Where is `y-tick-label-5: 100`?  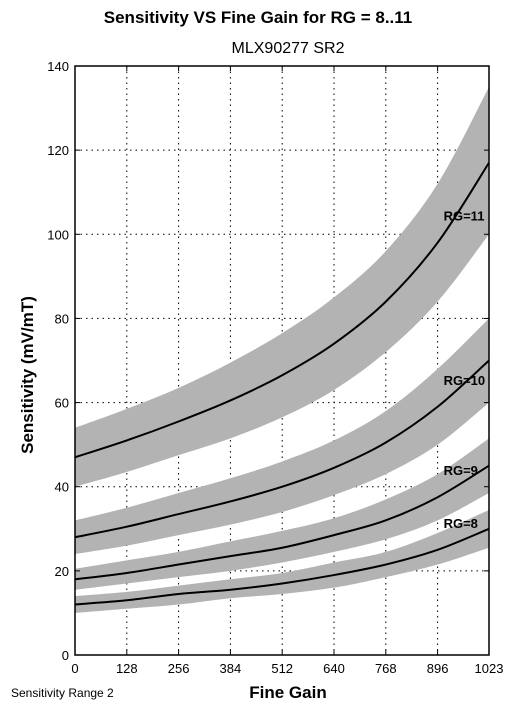
y-tick-label-5: 100 is located at coordinates (58, 234).